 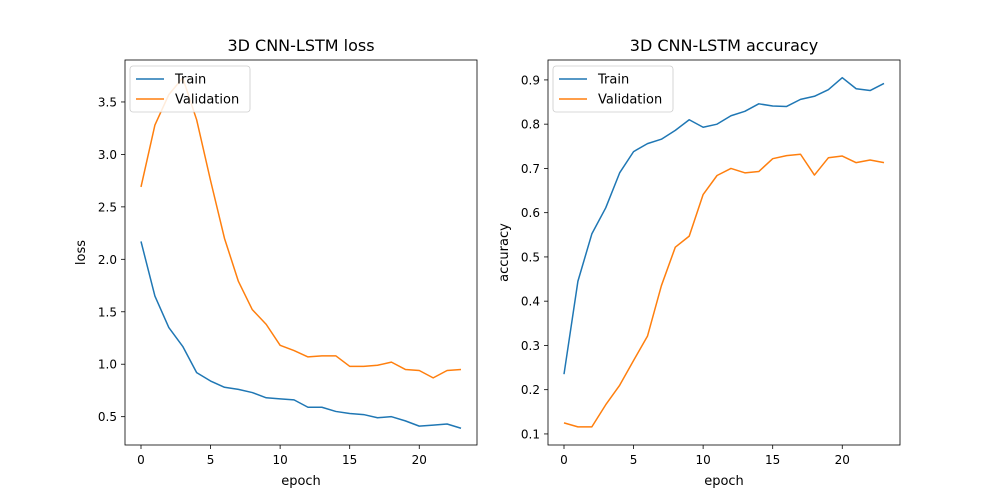 What do you see at coordinates (107, 312) in the screenshot?
I see `y-tick-label: 1.5` at bounding box center [107, 312].